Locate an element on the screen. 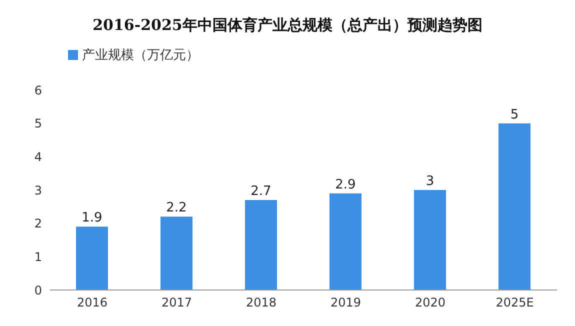 This screenshot has width=575, height=326. x-tick-label: 2020 is located at coordinates (430, 303).